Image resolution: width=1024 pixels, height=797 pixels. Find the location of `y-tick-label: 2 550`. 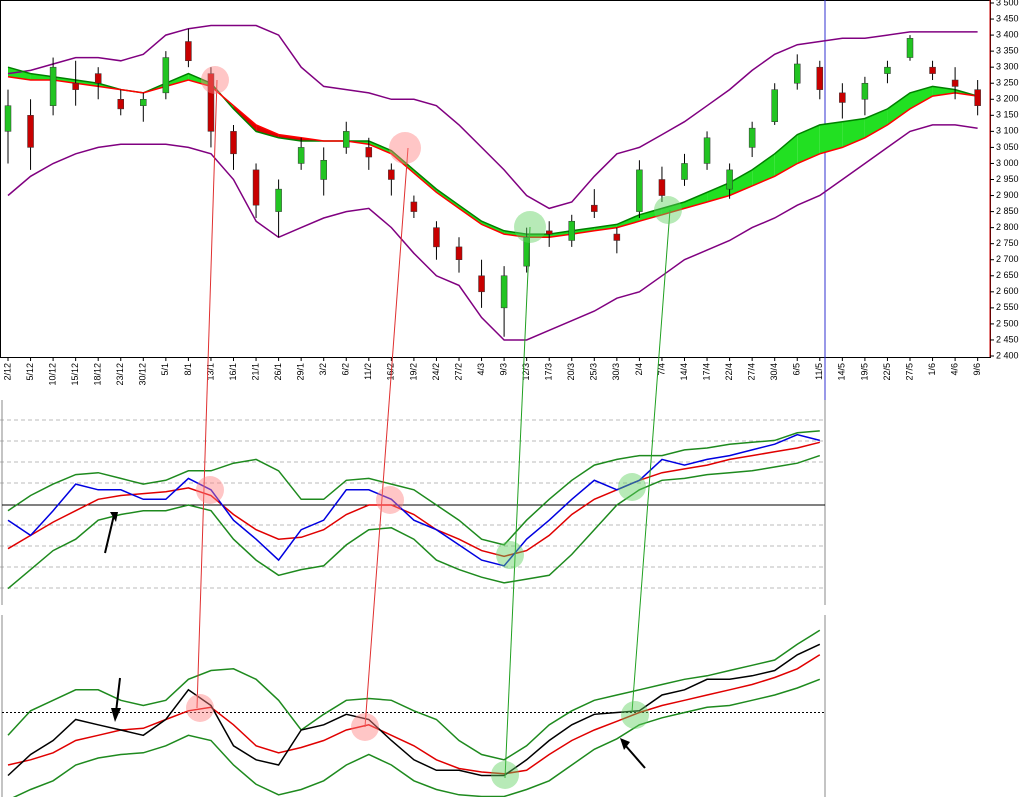

y-tick-label: 2 550 is located at coordinates (1007, 307).